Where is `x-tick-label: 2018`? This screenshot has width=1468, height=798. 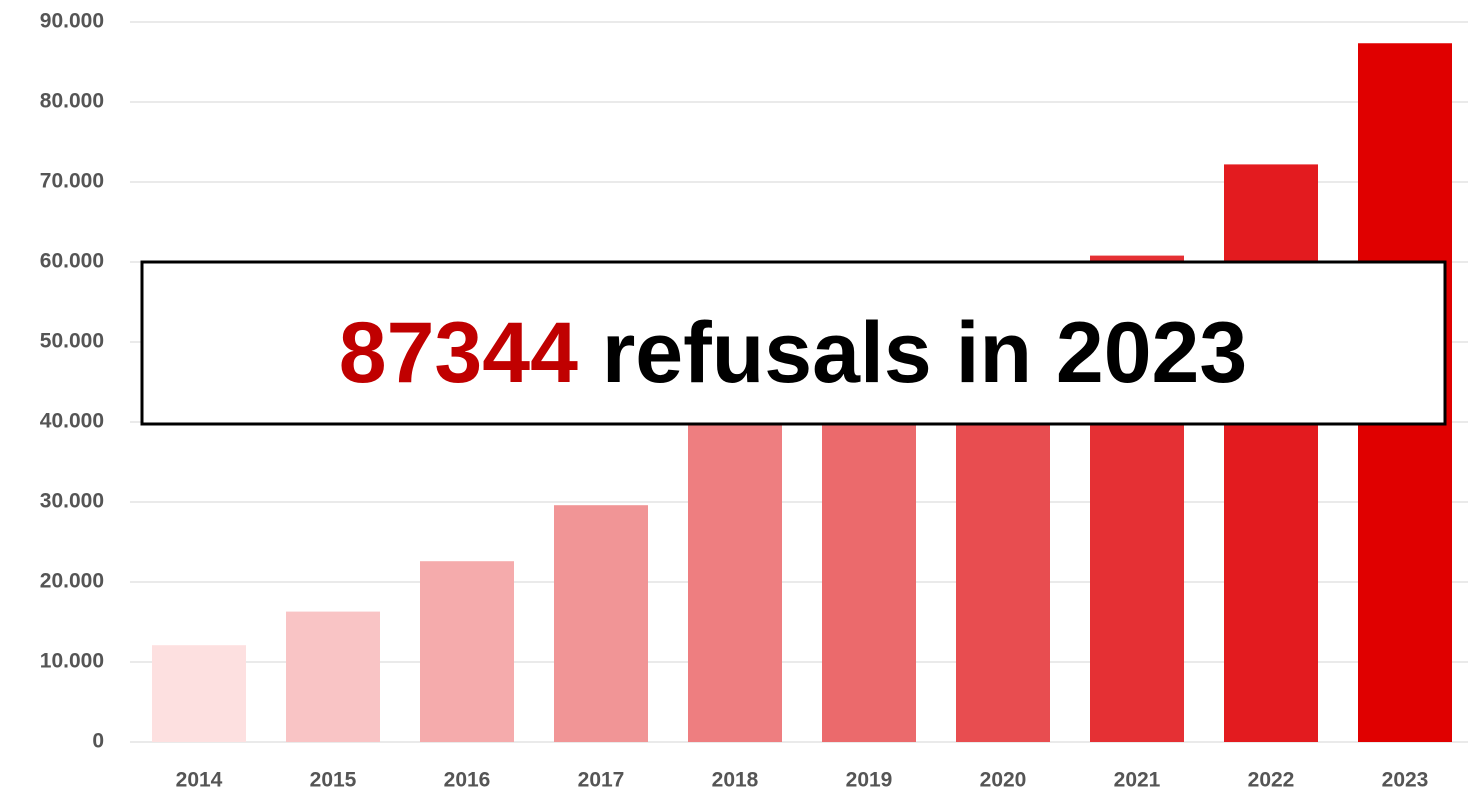 x-tick-label: 2018 is located at coordinates (735, 780).